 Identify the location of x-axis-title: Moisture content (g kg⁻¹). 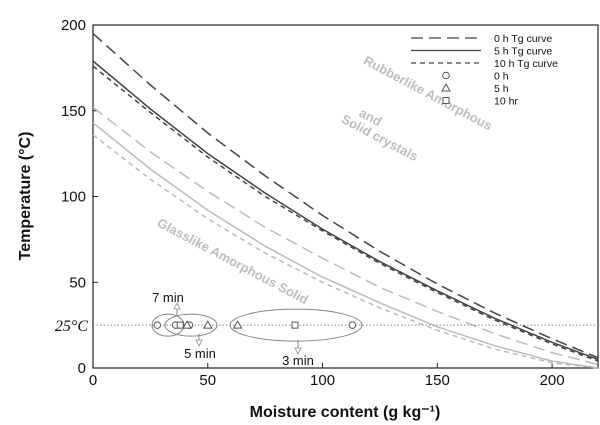
(345, 412).